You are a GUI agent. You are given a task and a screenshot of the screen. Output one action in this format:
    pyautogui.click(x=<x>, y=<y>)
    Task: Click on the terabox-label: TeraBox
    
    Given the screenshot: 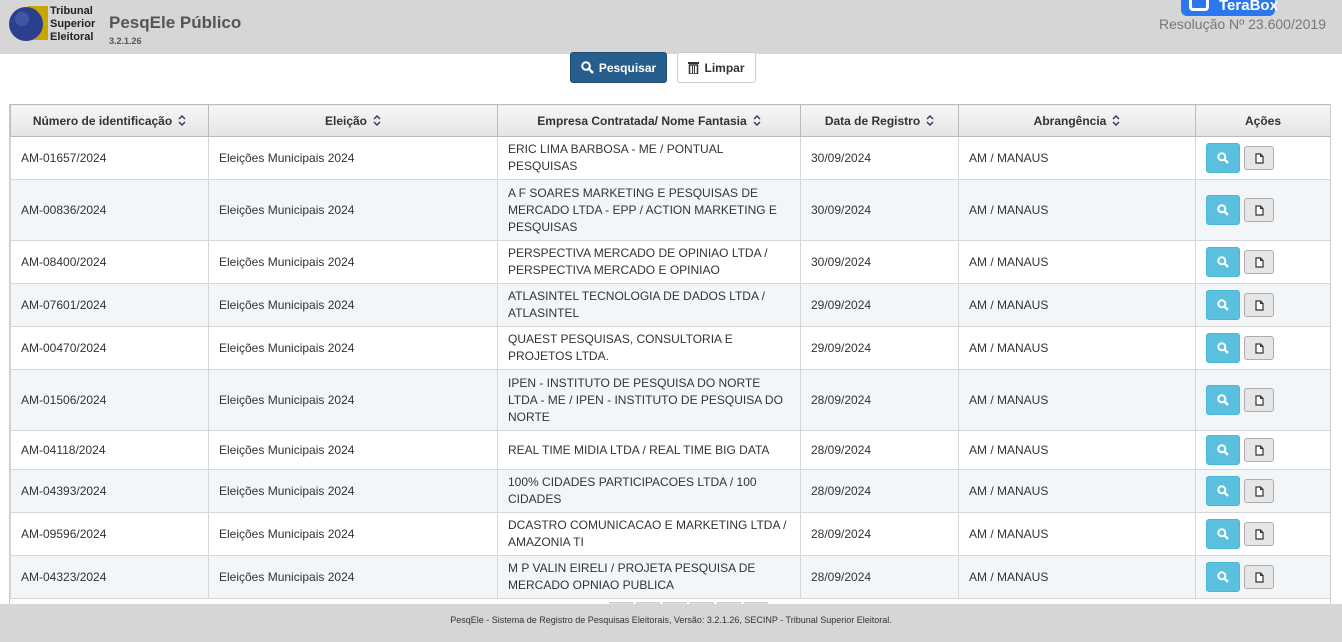 What is the action you would take?
    pyautogui.click(x=1248, y=7)
    